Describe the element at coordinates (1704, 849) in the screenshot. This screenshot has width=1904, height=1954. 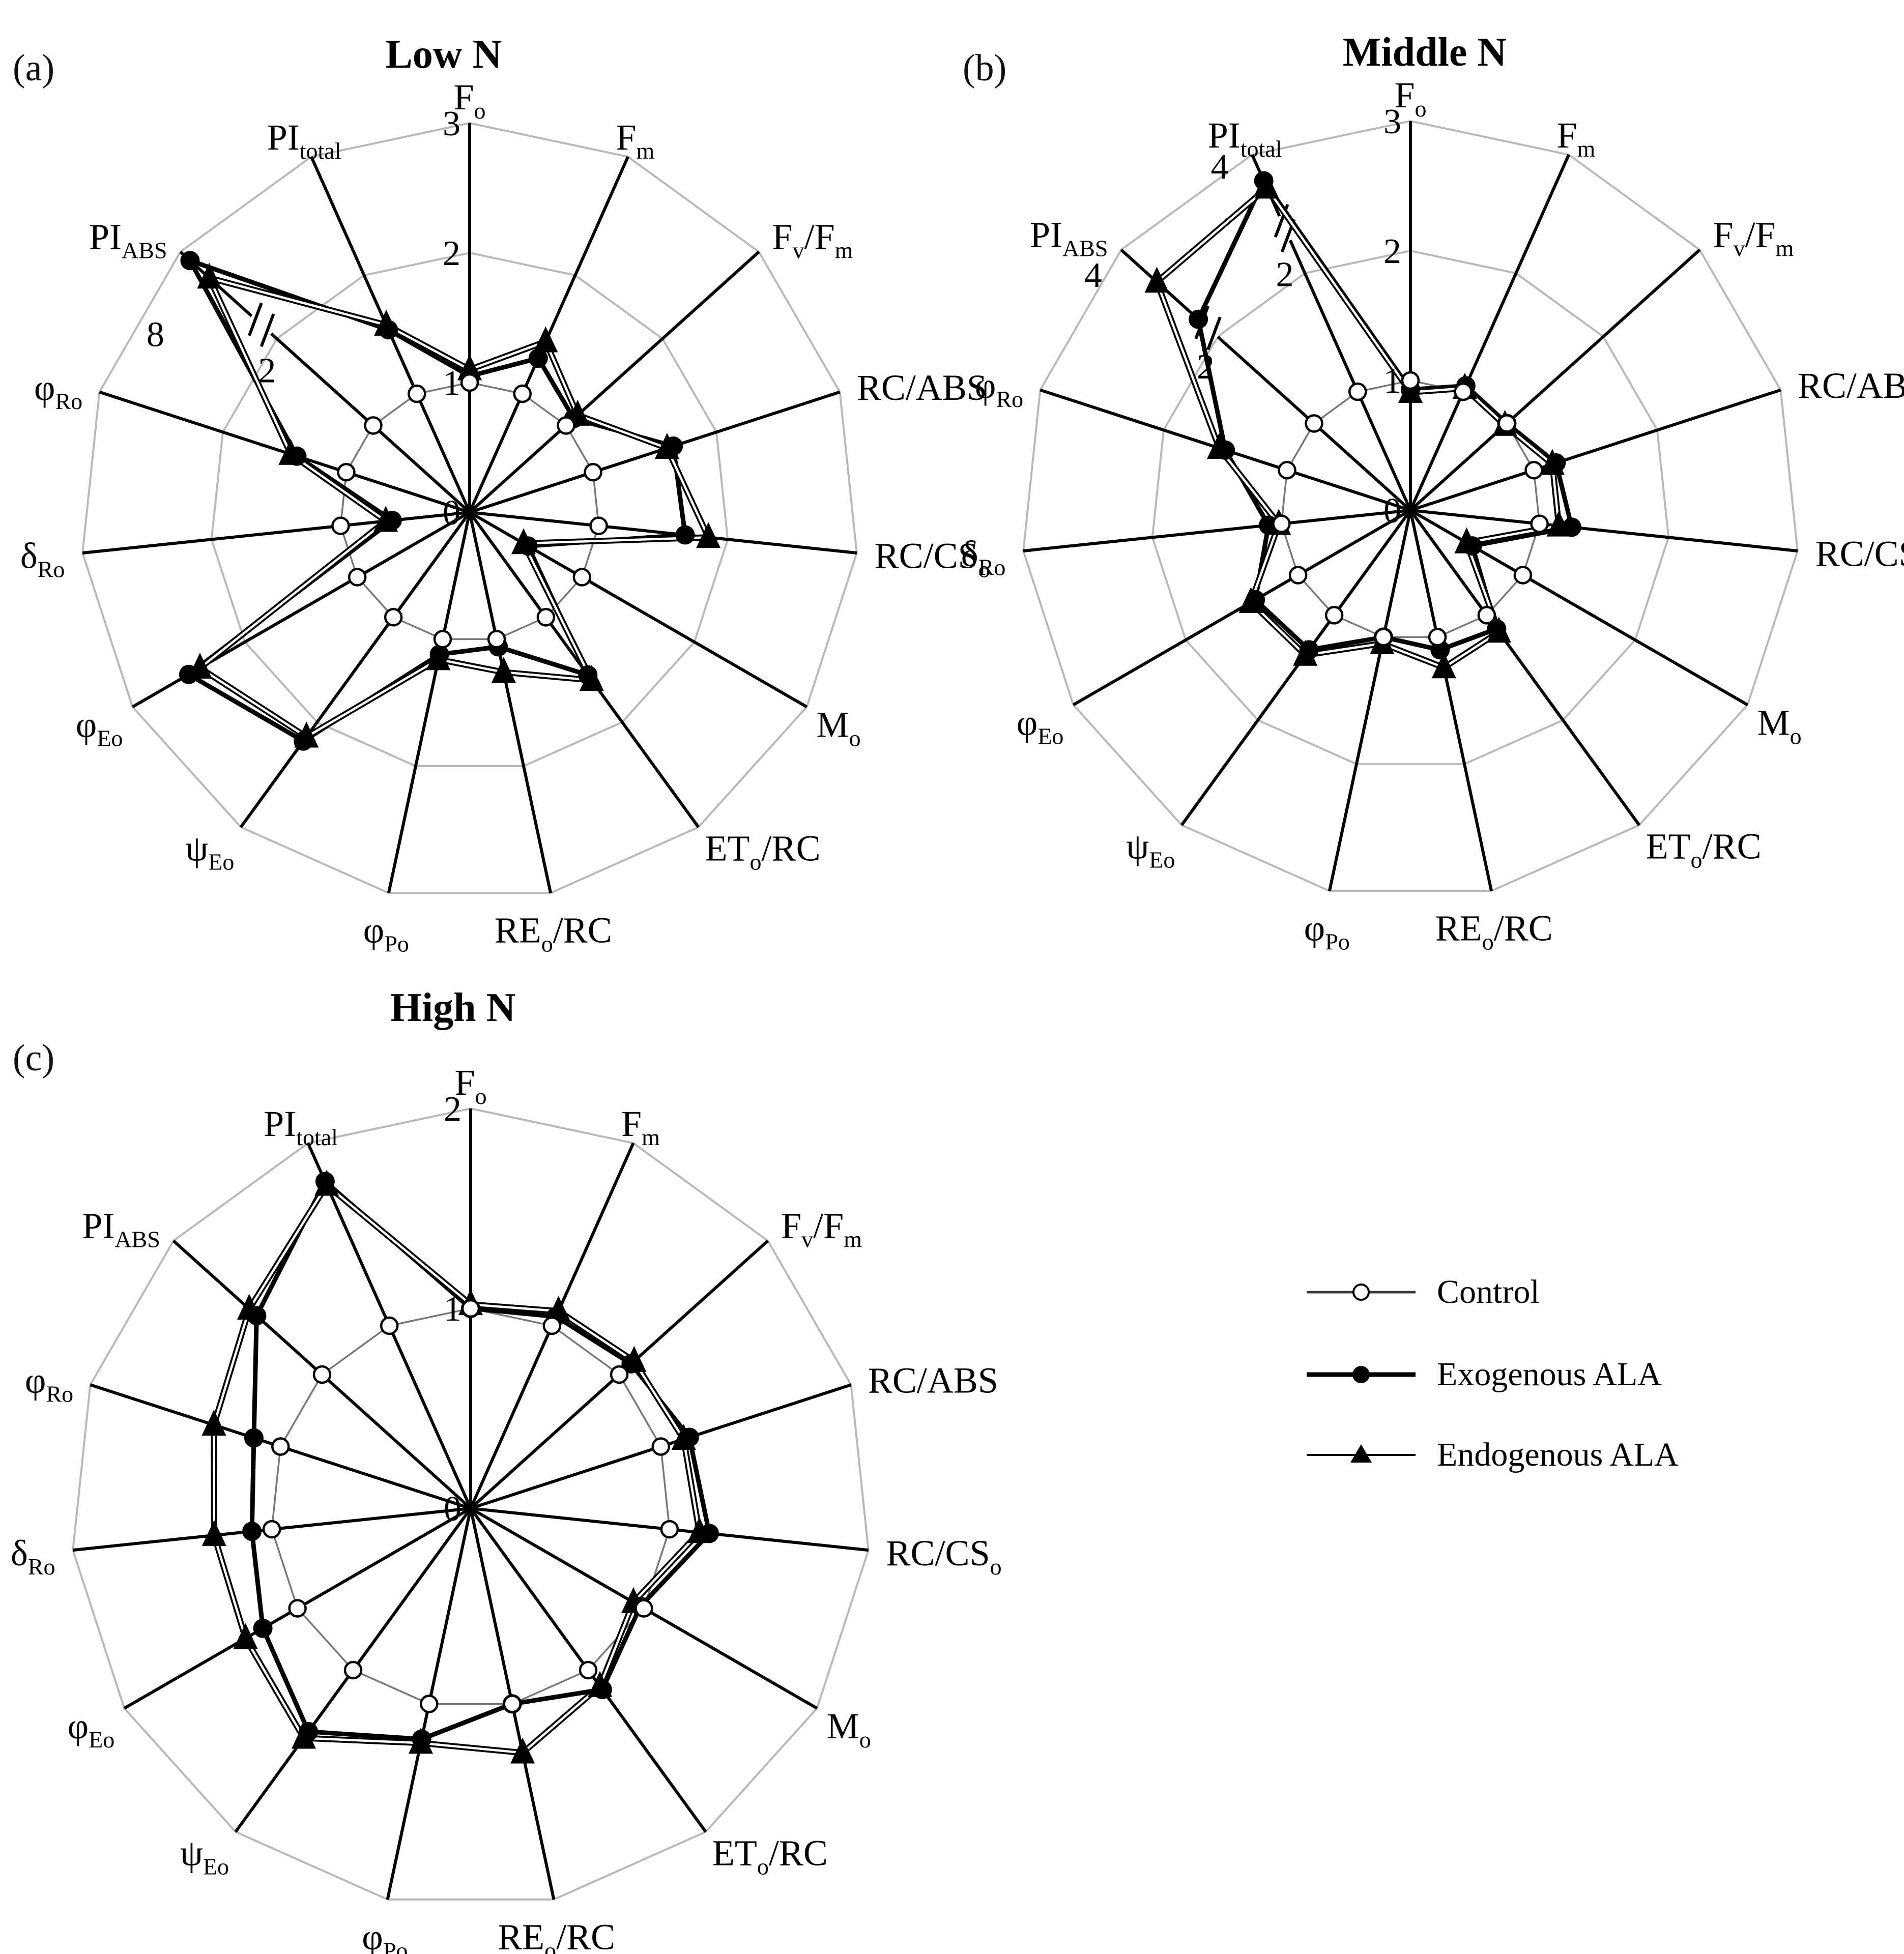
I see `axis-label-ETo/RC-b: ETo/RC` at that location.